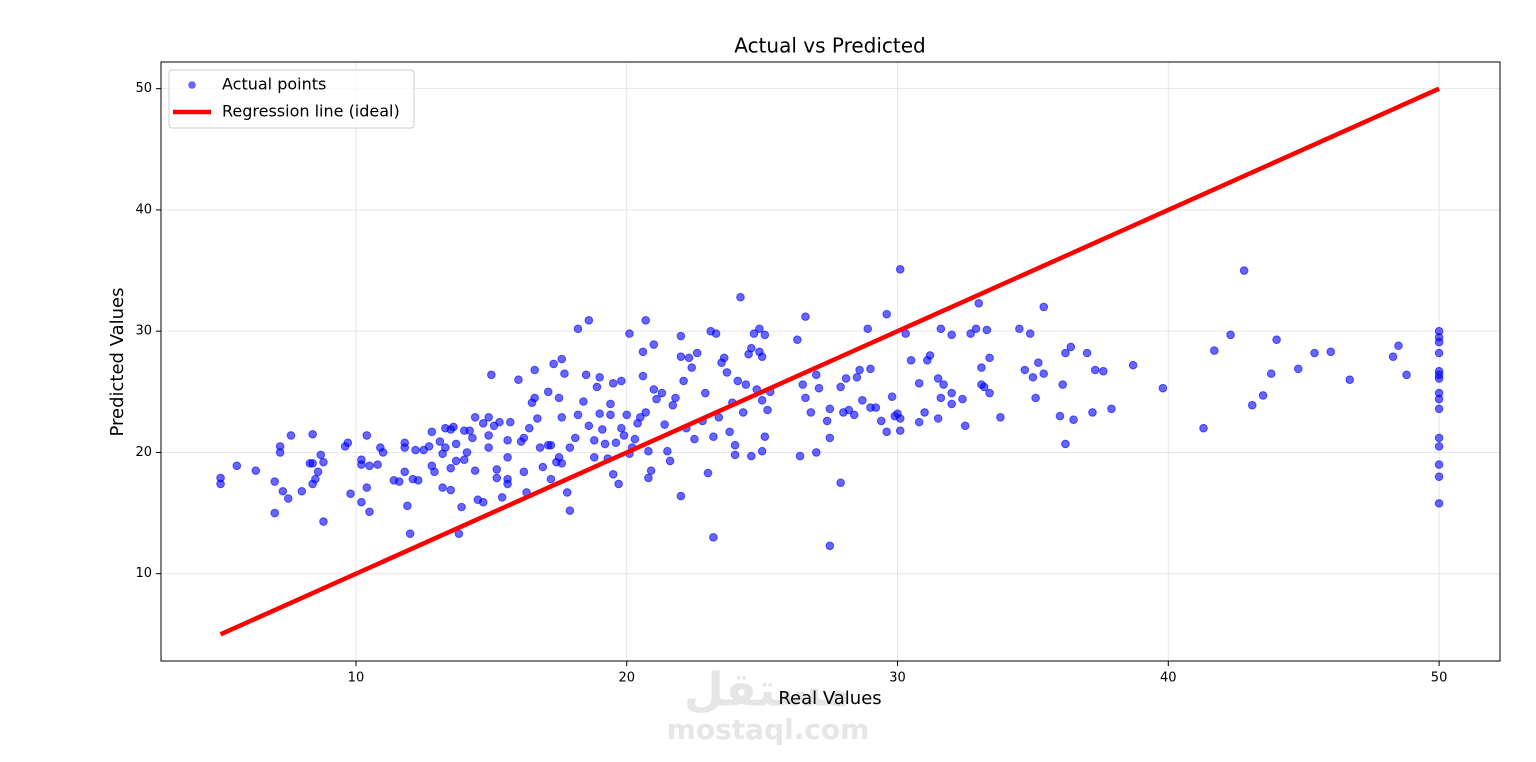 This screenshot has height=762, width=1536. I want to click on legend-marker, so click(192, 85).